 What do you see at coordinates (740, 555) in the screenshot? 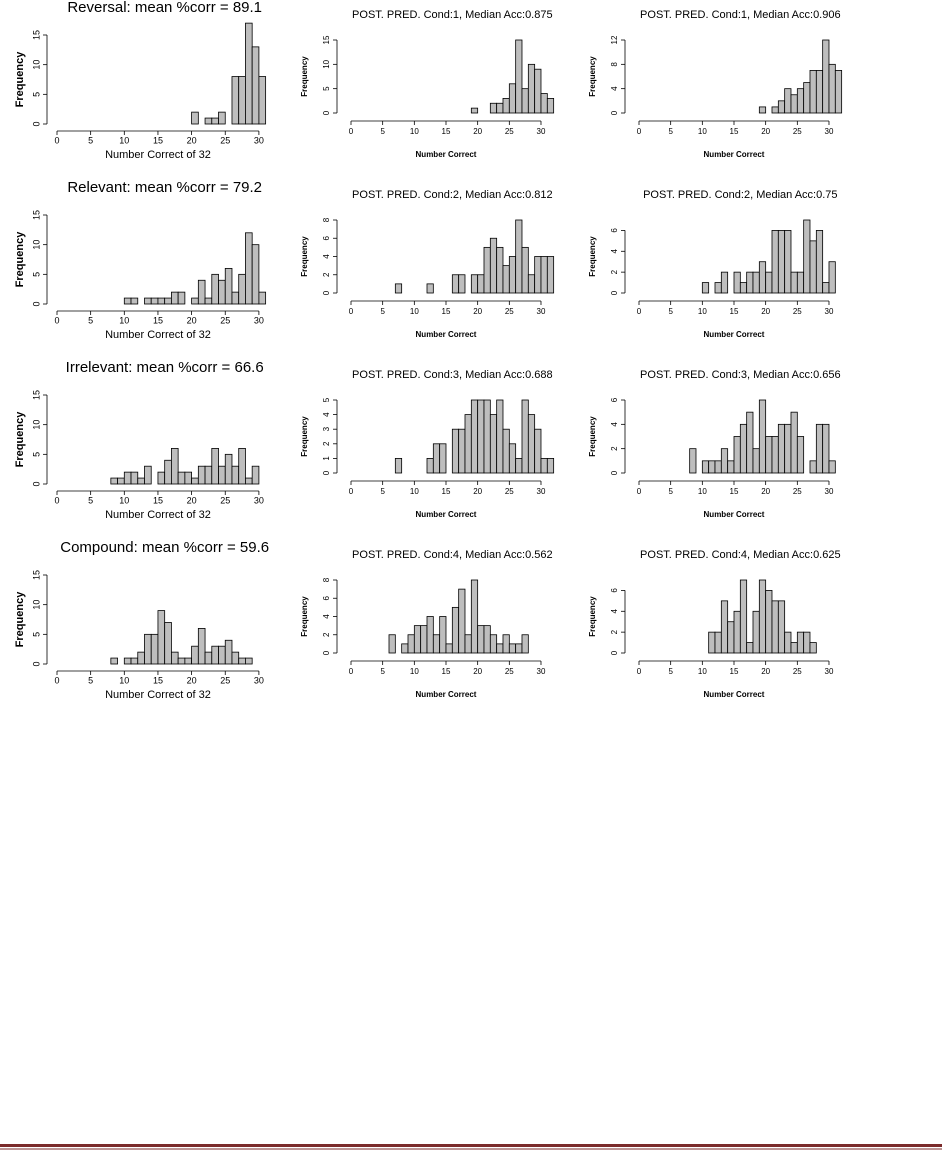
I see `chart-title: POST. PRED. Cond:4, Median Acc:0.625` at bounding box center [740, 555].